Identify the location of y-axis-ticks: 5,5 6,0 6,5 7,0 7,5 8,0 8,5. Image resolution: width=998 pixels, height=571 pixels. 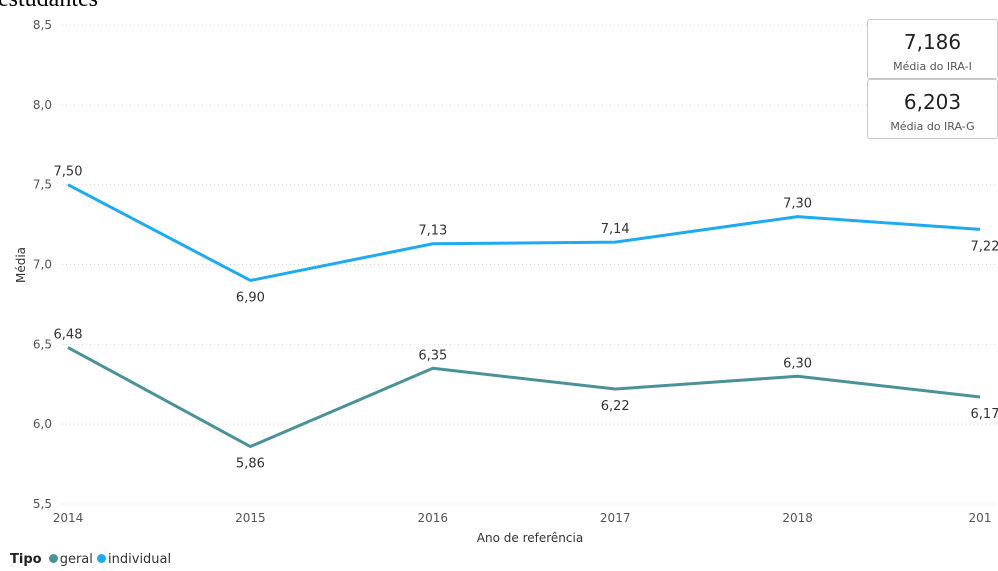
(42, 264).